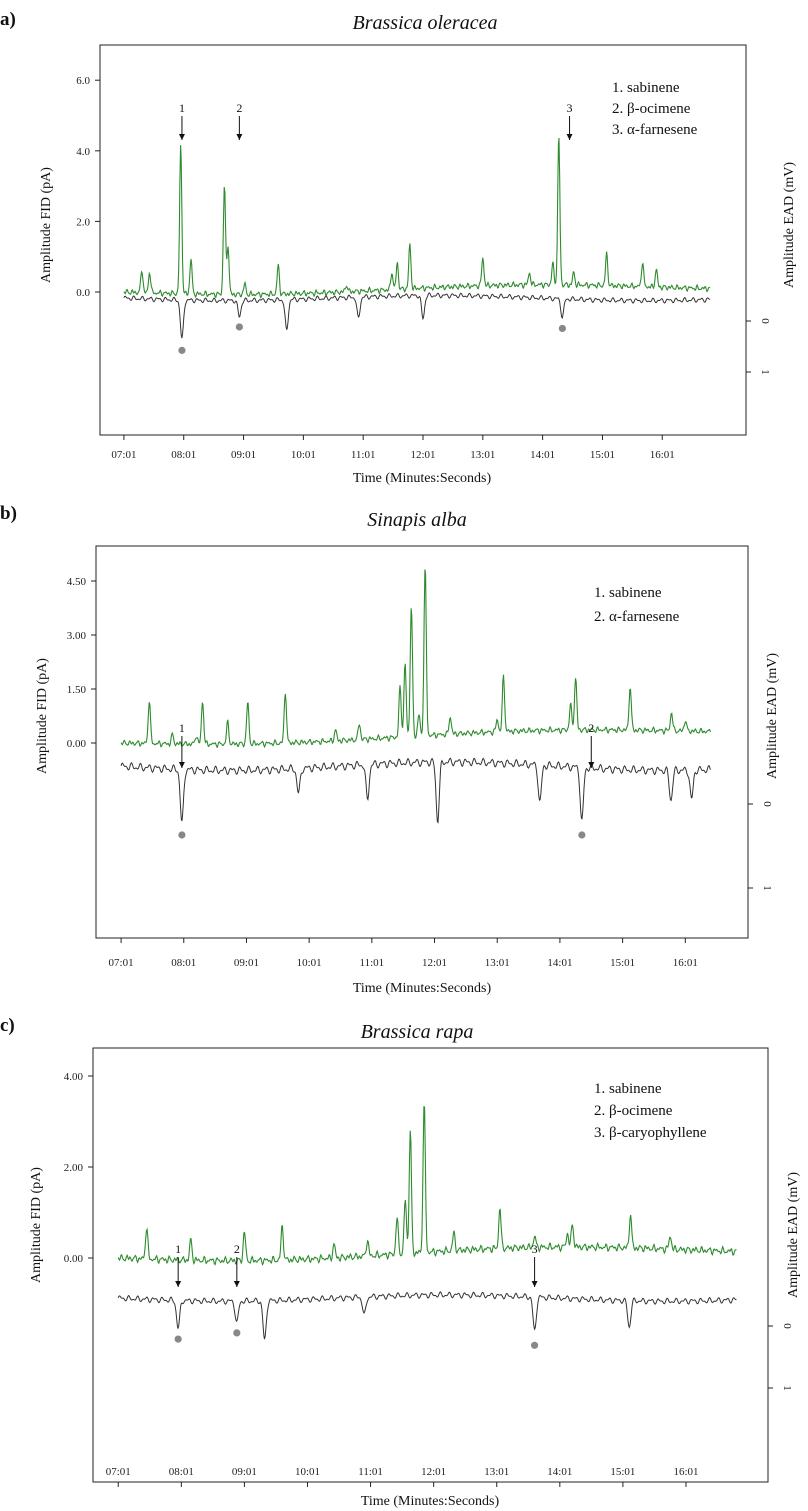  I want to click on chart-title: Brassica rapa, so click(417, 1032).